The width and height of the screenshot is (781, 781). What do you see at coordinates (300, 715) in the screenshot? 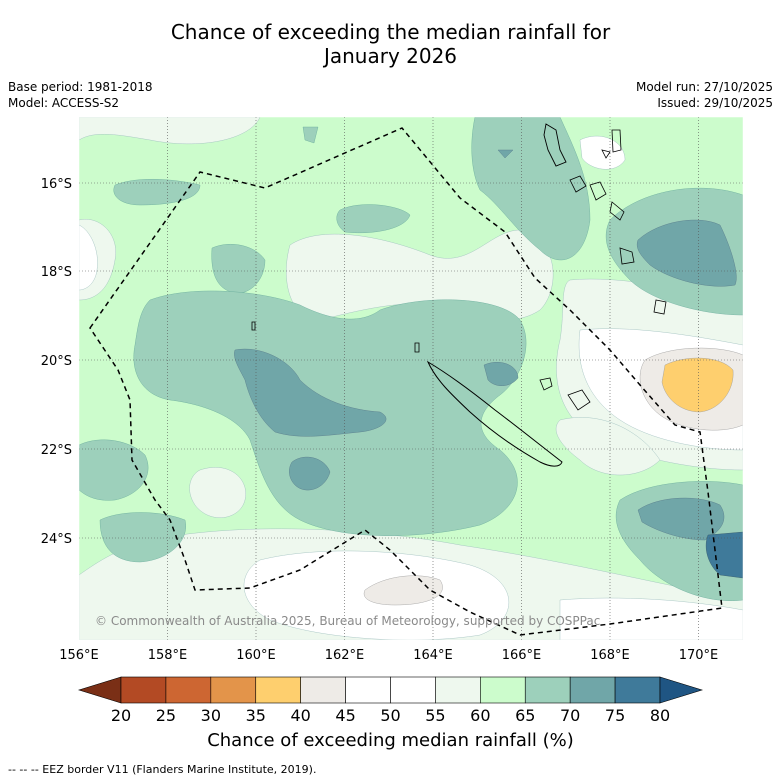
I see `colorbar-tick-label: 40` at bounding box center [300, 715].